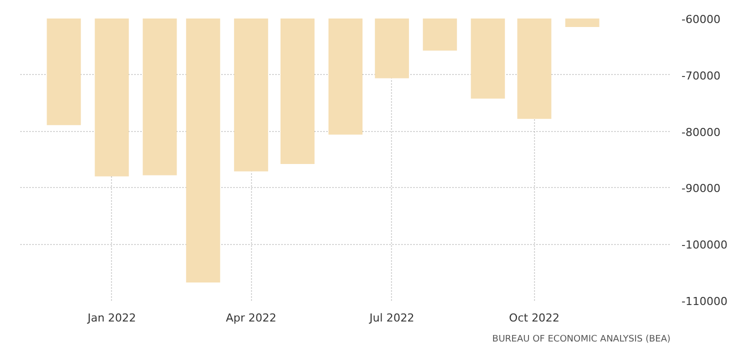 The height and width of the screenshot is (349, 730). I want to click on x-tick-label: Jul 2022, so click(391, 318).